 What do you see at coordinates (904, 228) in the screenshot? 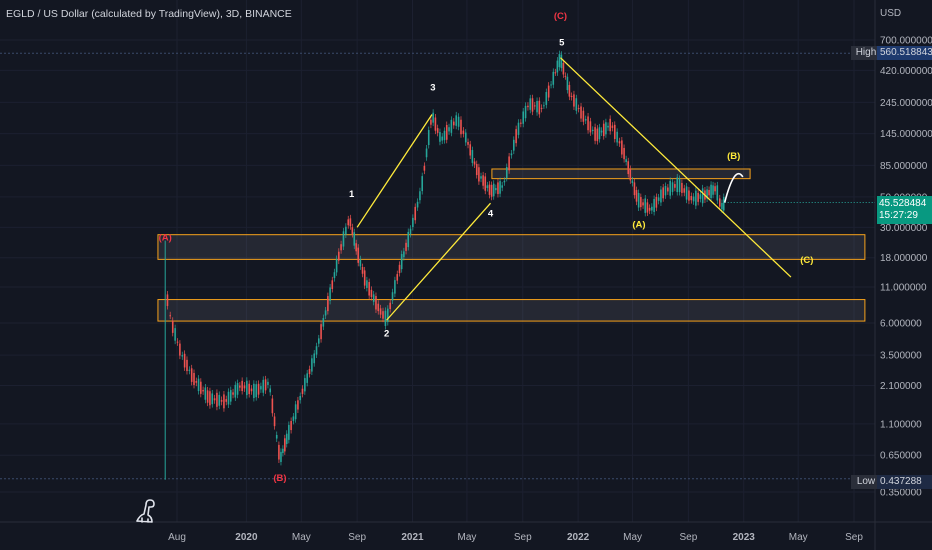
I see `y-tick-label: 30.000000` at bounding box center [904, 228].